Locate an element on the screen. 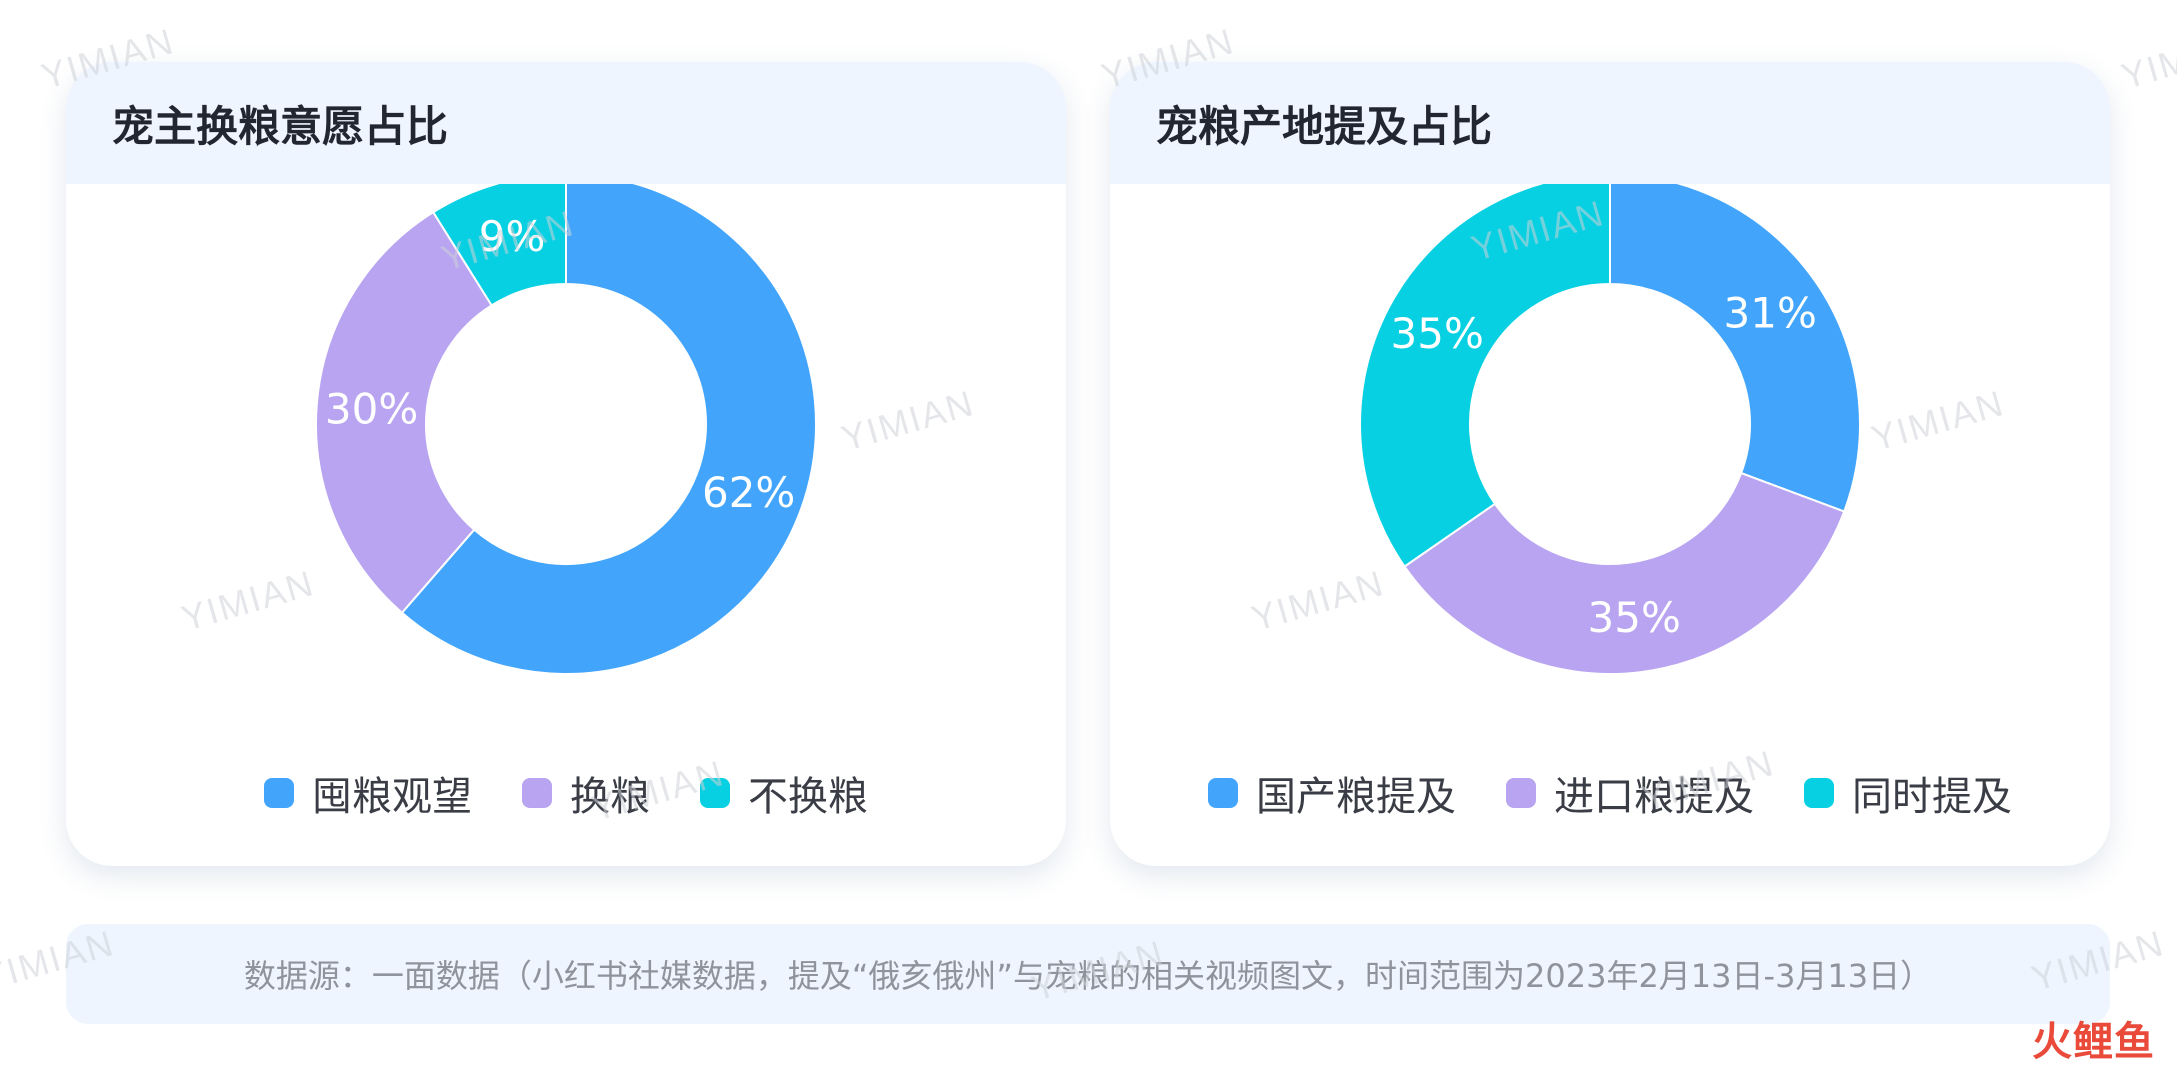  legend-label: 进口粮提及 is located at coordinates (1654, 797).